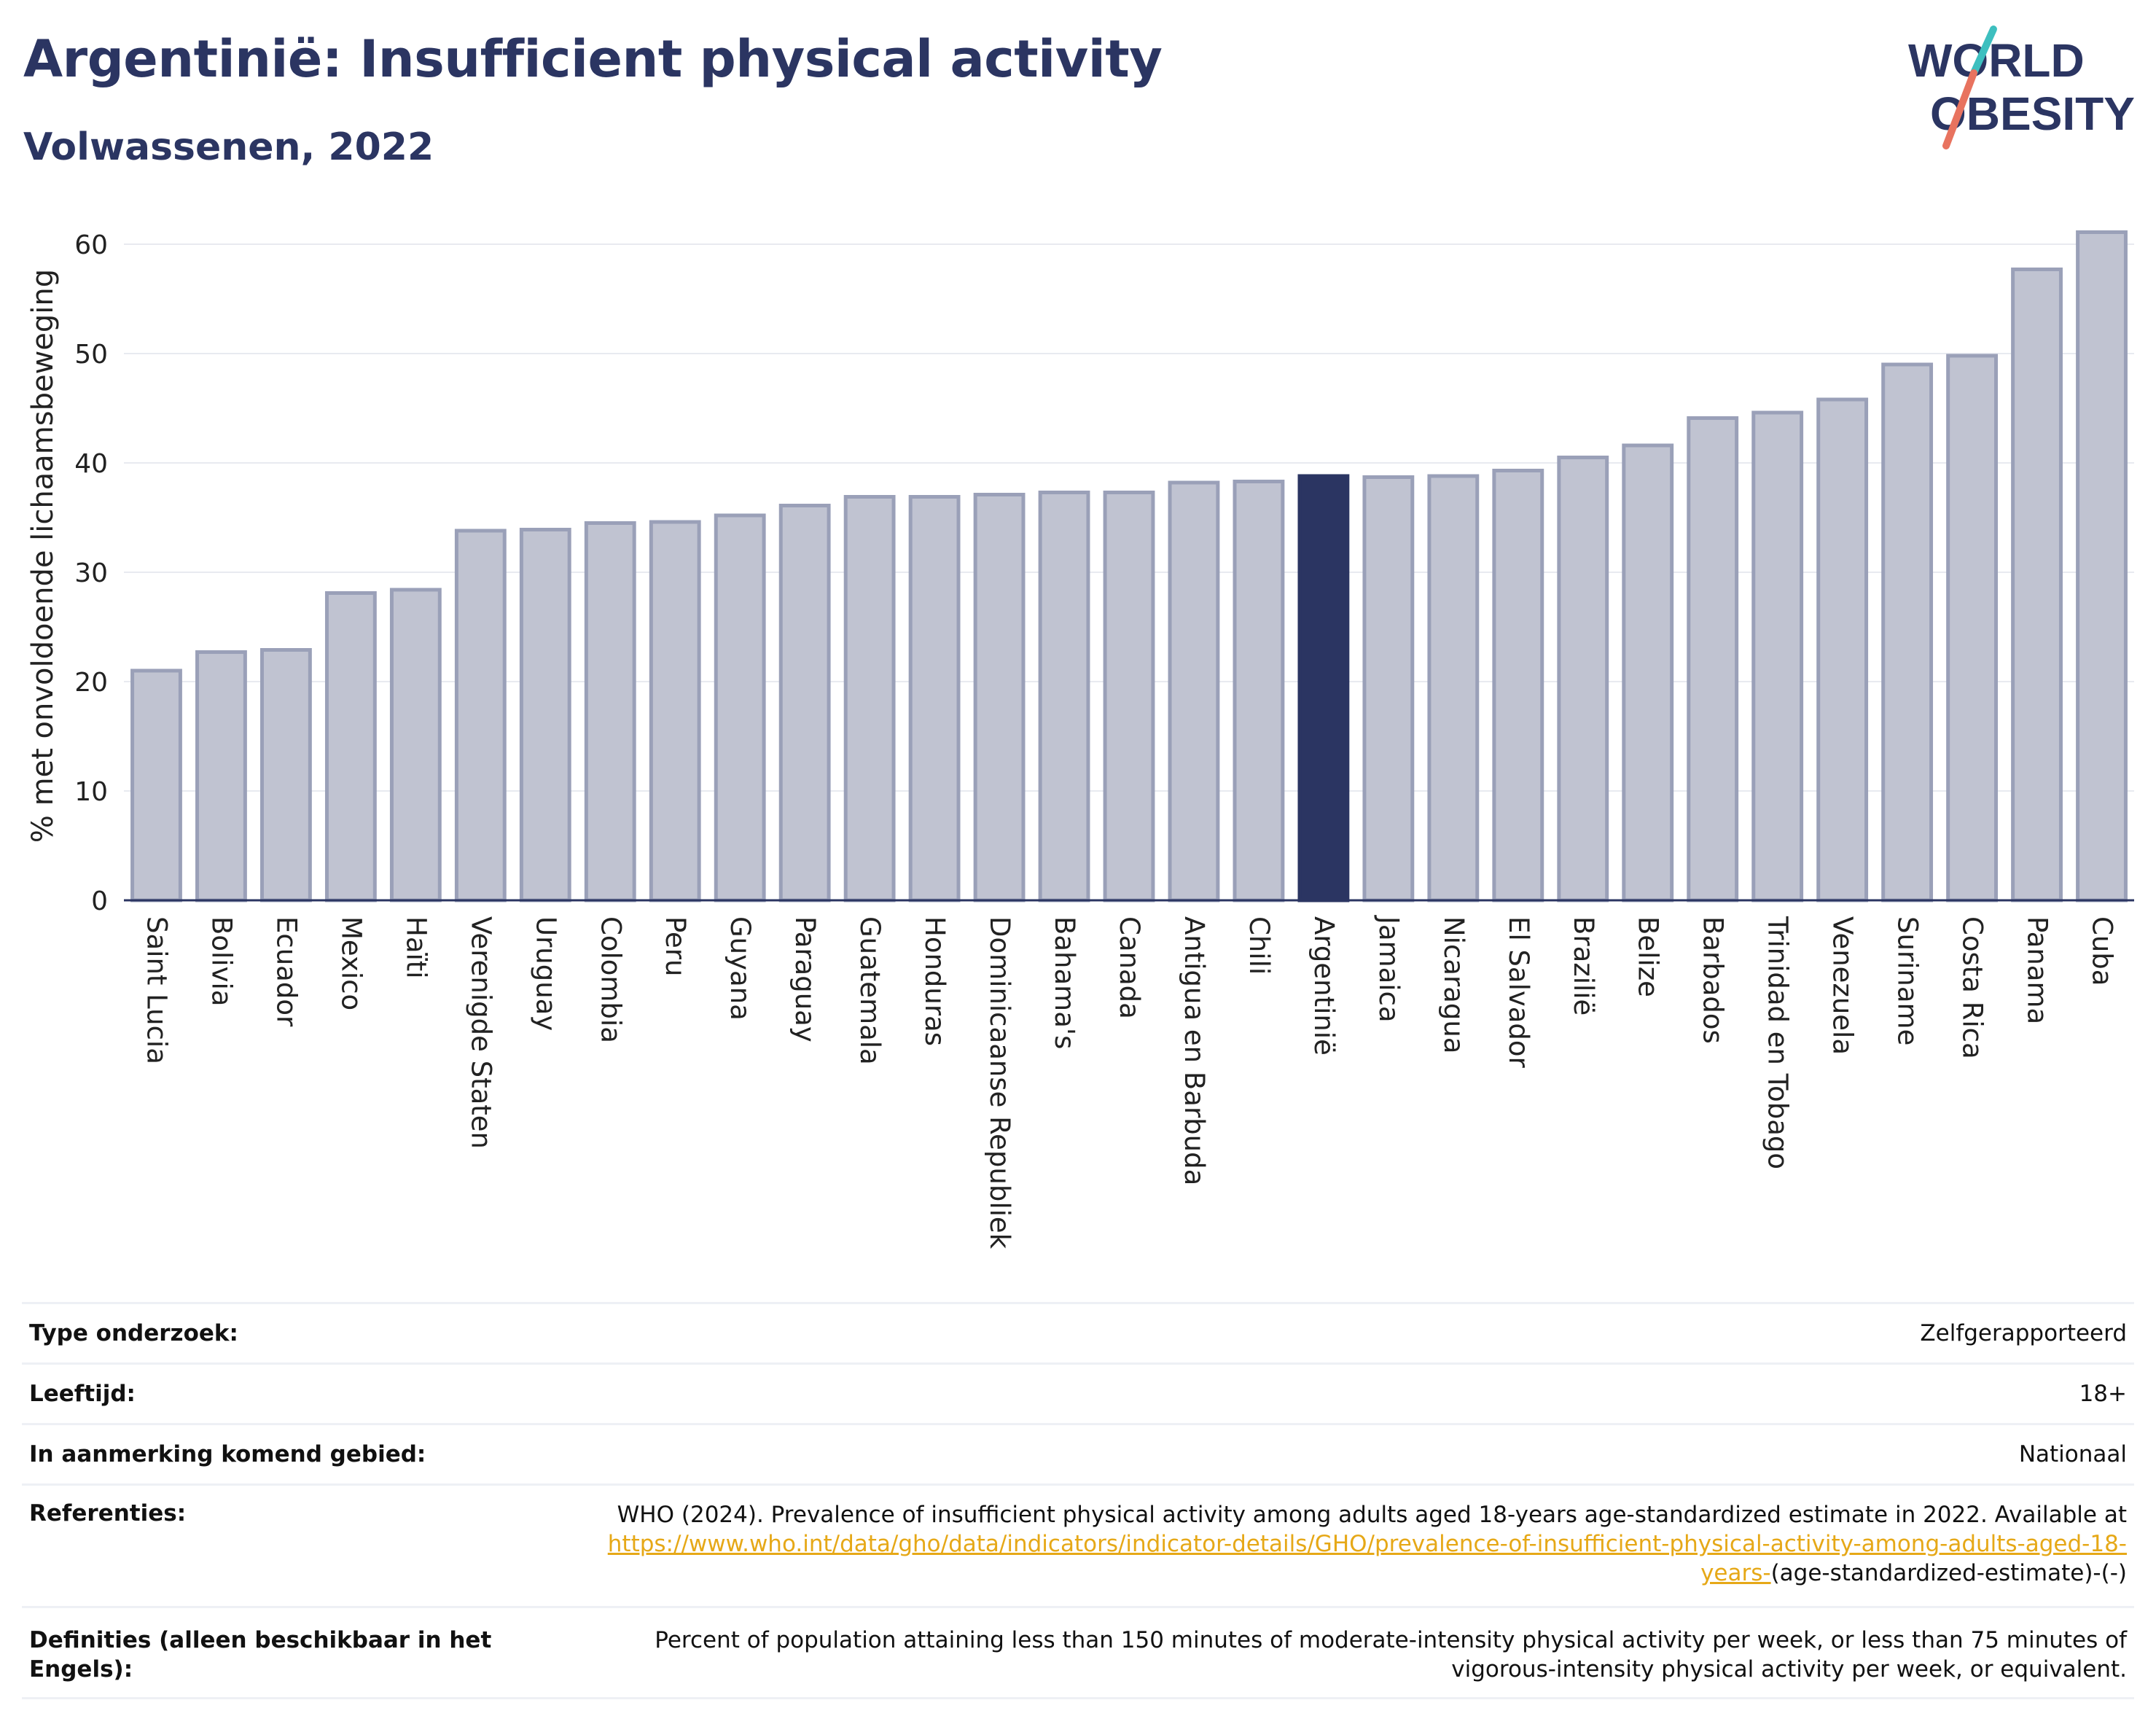  What do you see at coordinates (91, 245) in the screenshot?
I see `y-tick-label: 60` at bounding box center [91, 245].